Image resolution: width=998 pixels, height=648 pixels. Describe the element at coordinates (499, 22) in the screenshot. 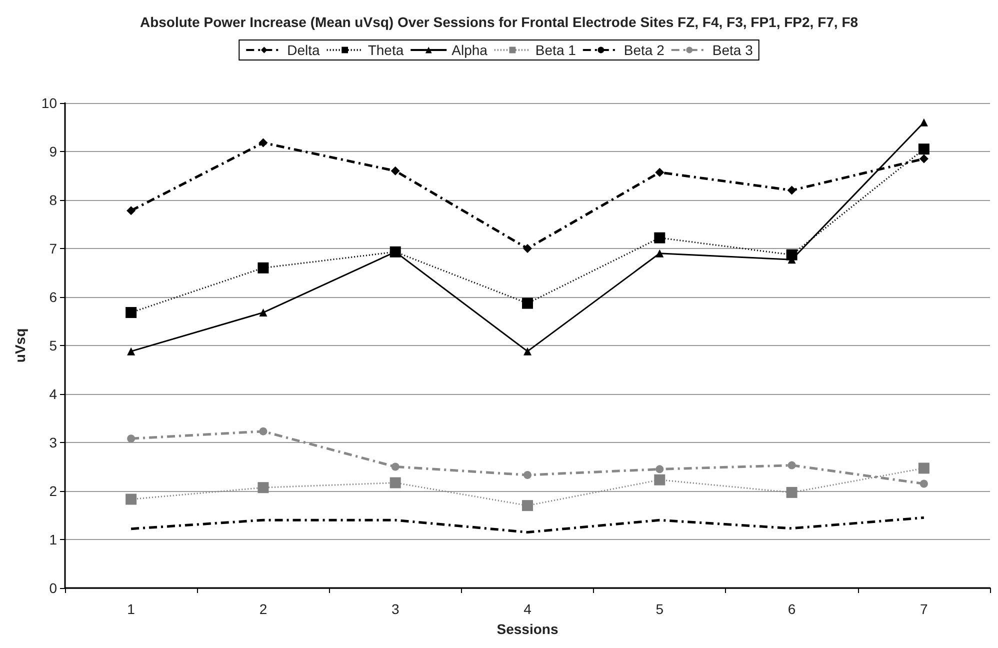

I see `chart-title: Absolute Power Increase (Mean uVsq) Over Sessions for Frontal Electrode Sites FZ, F4, F3, FP1, FP2, F7, F8` at that location.